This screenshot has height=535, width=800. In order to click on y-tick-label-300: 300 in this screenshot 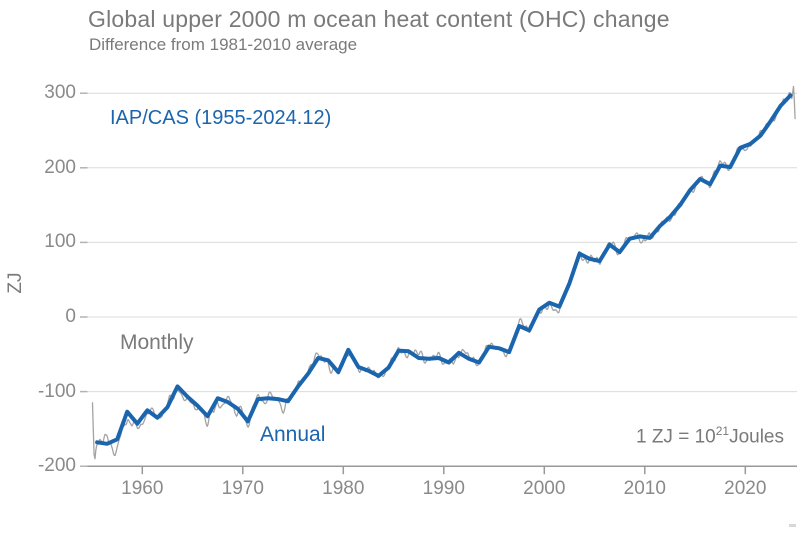, I will do `click(60, 93)`.